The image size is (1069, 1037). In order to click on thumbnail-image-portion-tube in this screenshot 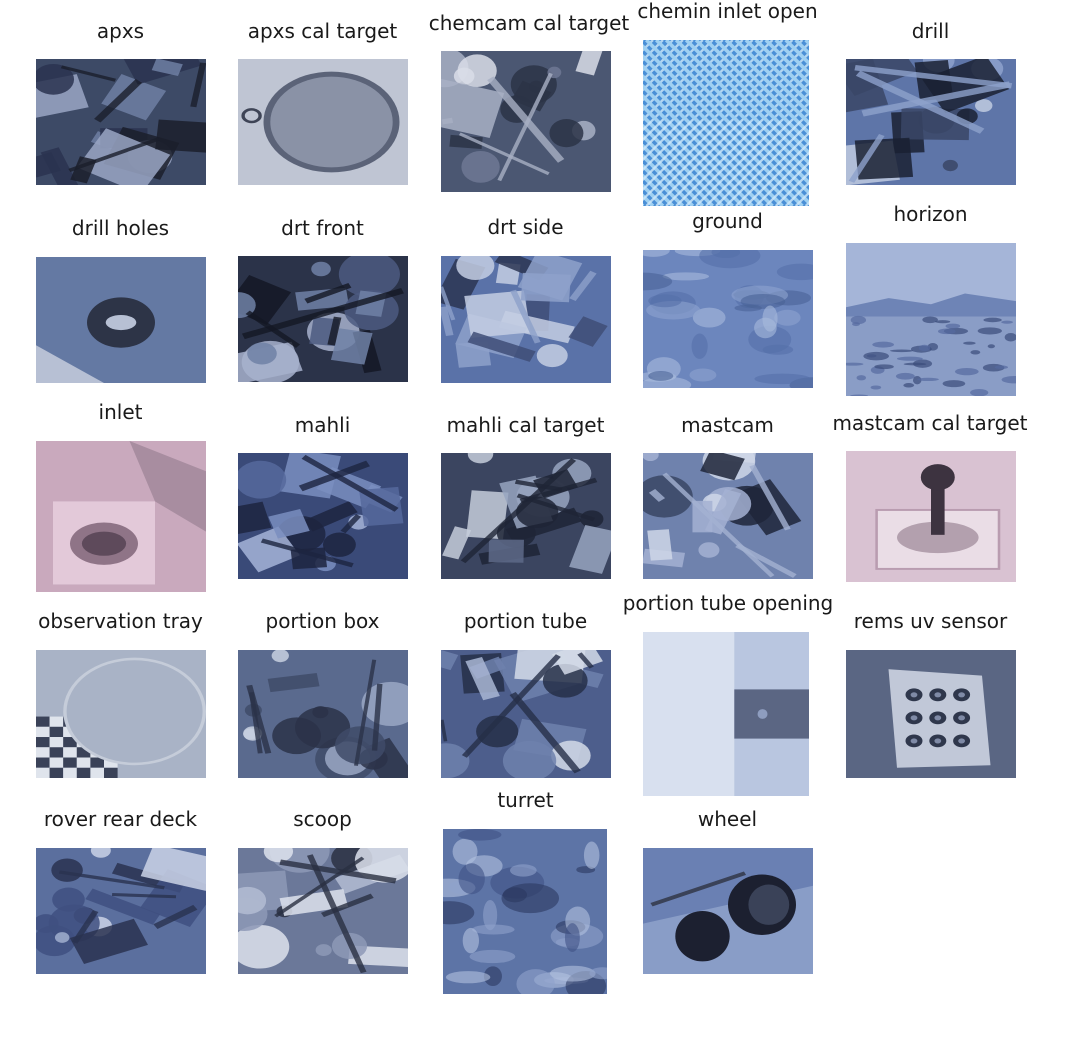, I will do `click(526, 714)`.